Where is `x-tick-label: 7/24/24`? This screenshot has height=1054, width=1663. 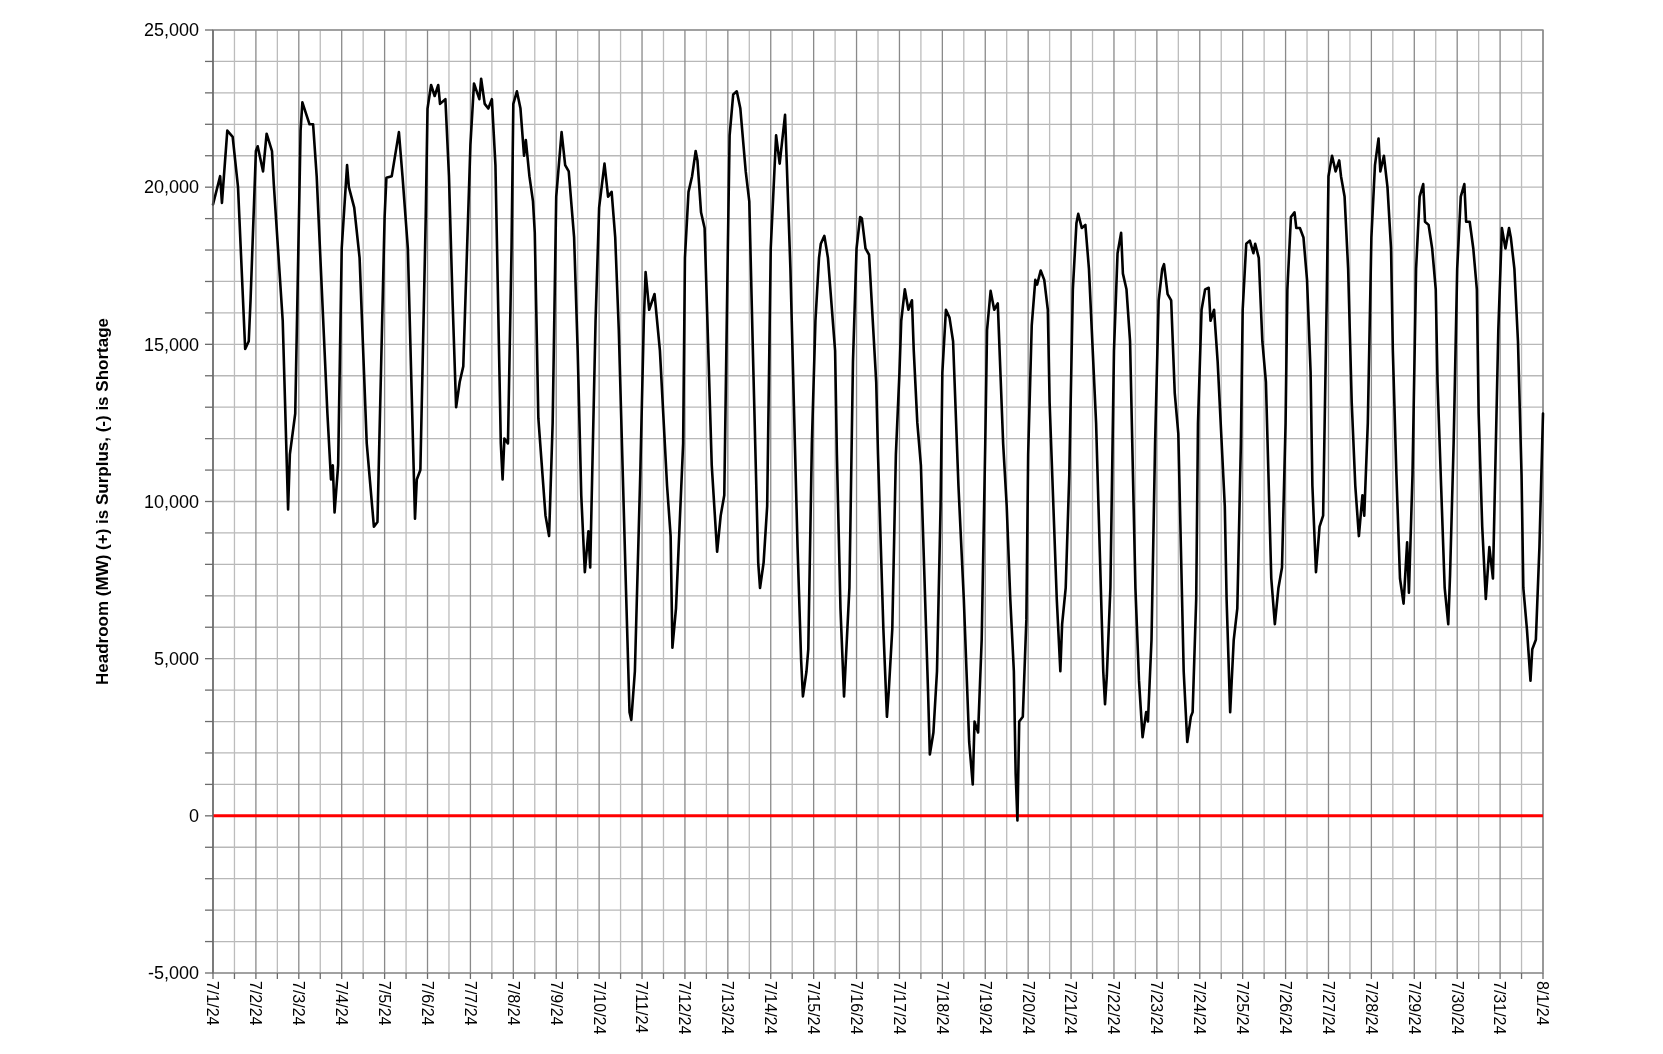 x-tick-label: 7/24/24 is located at coordinates (1200, 1008).